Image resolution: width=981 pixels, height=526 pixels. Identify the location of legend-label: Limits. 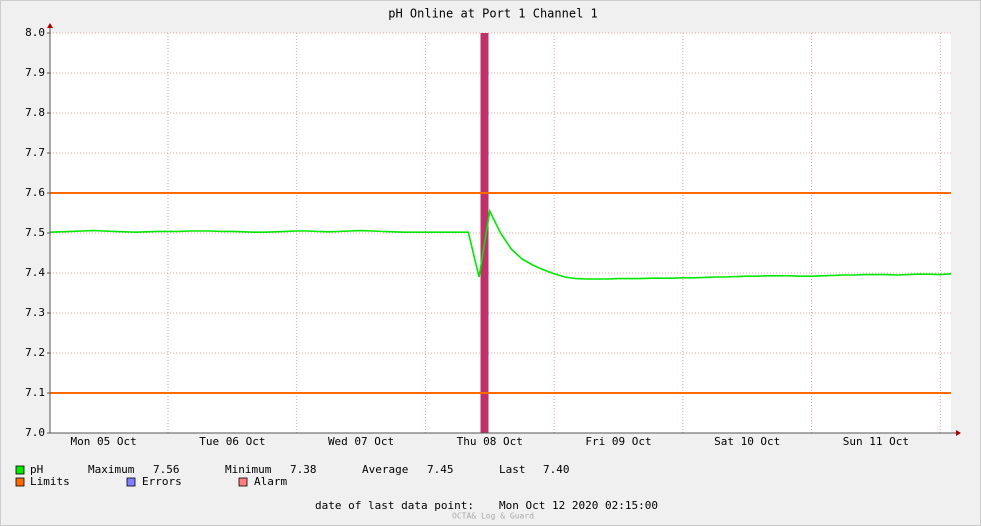
(50, 481).